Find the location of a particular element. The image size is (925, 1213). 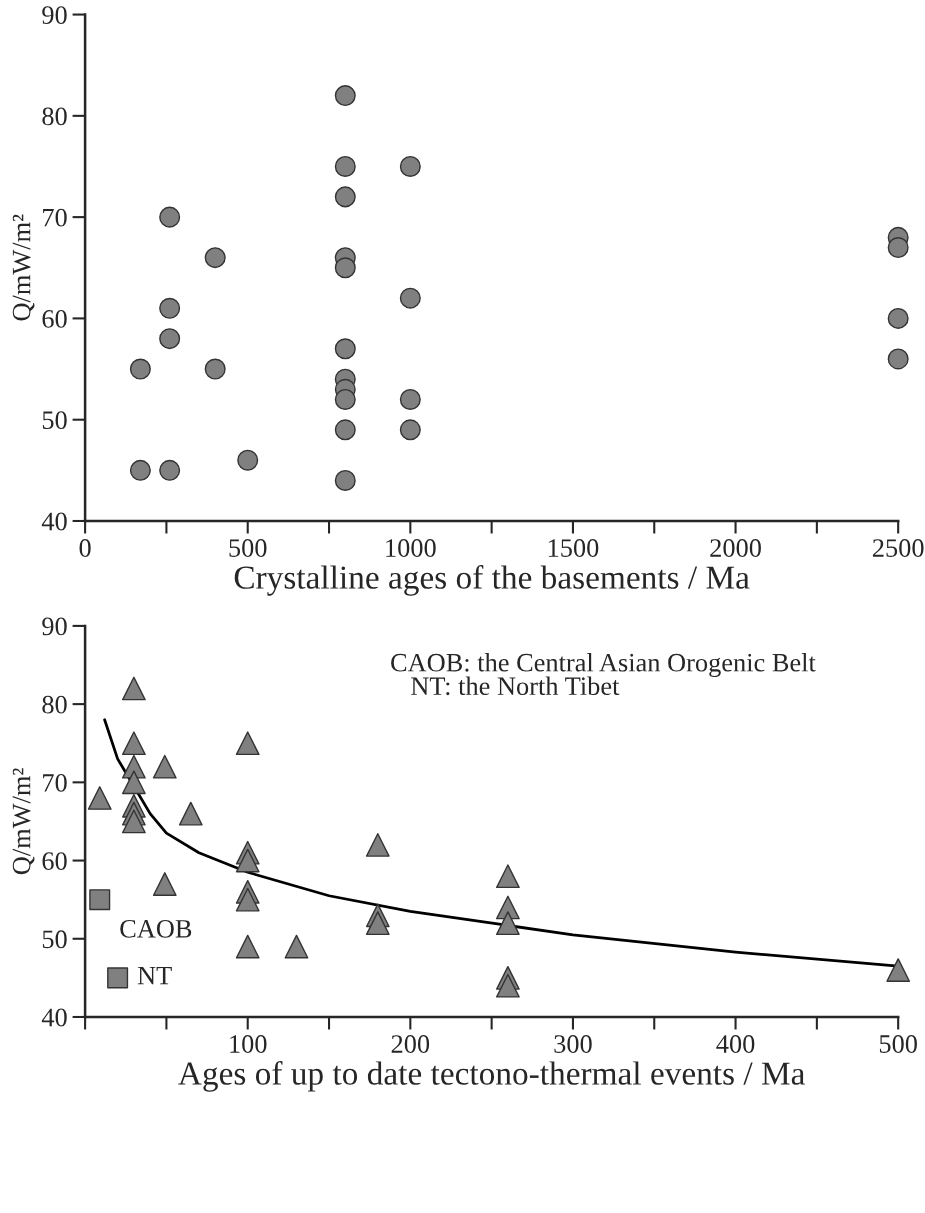

x-axis-title: Crystalline ages of the basements / Ma is located at coordinates (492, 580).